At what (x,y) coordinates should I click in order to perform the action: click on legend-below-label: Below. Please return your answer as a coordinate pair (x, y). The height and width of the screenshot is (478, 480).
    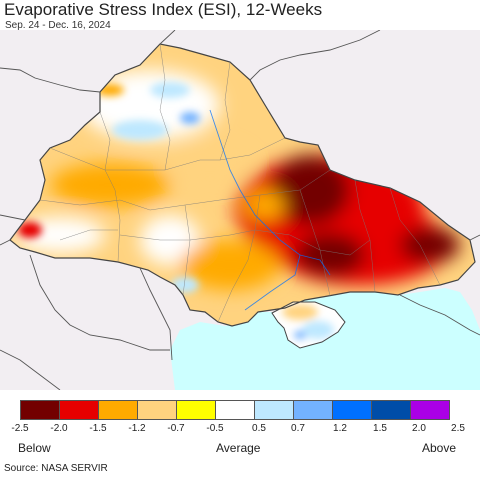
    Looking at the image, I should click on (34, 448).